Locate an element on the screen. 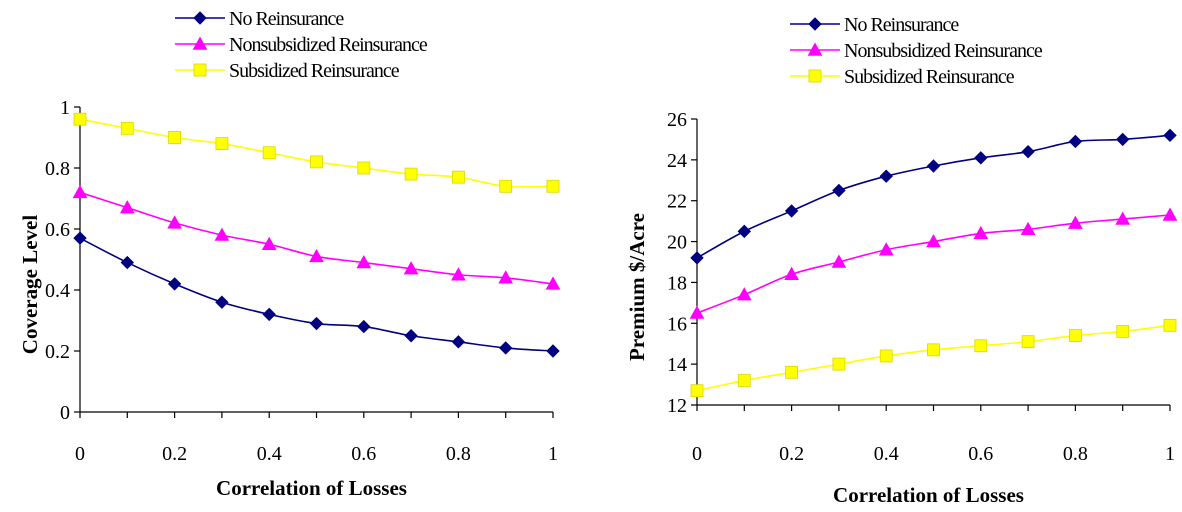 Image resolution: width=1182 pixels, height=512 pixels. y-tick-label: 16 is located at coordinates (677, 324).